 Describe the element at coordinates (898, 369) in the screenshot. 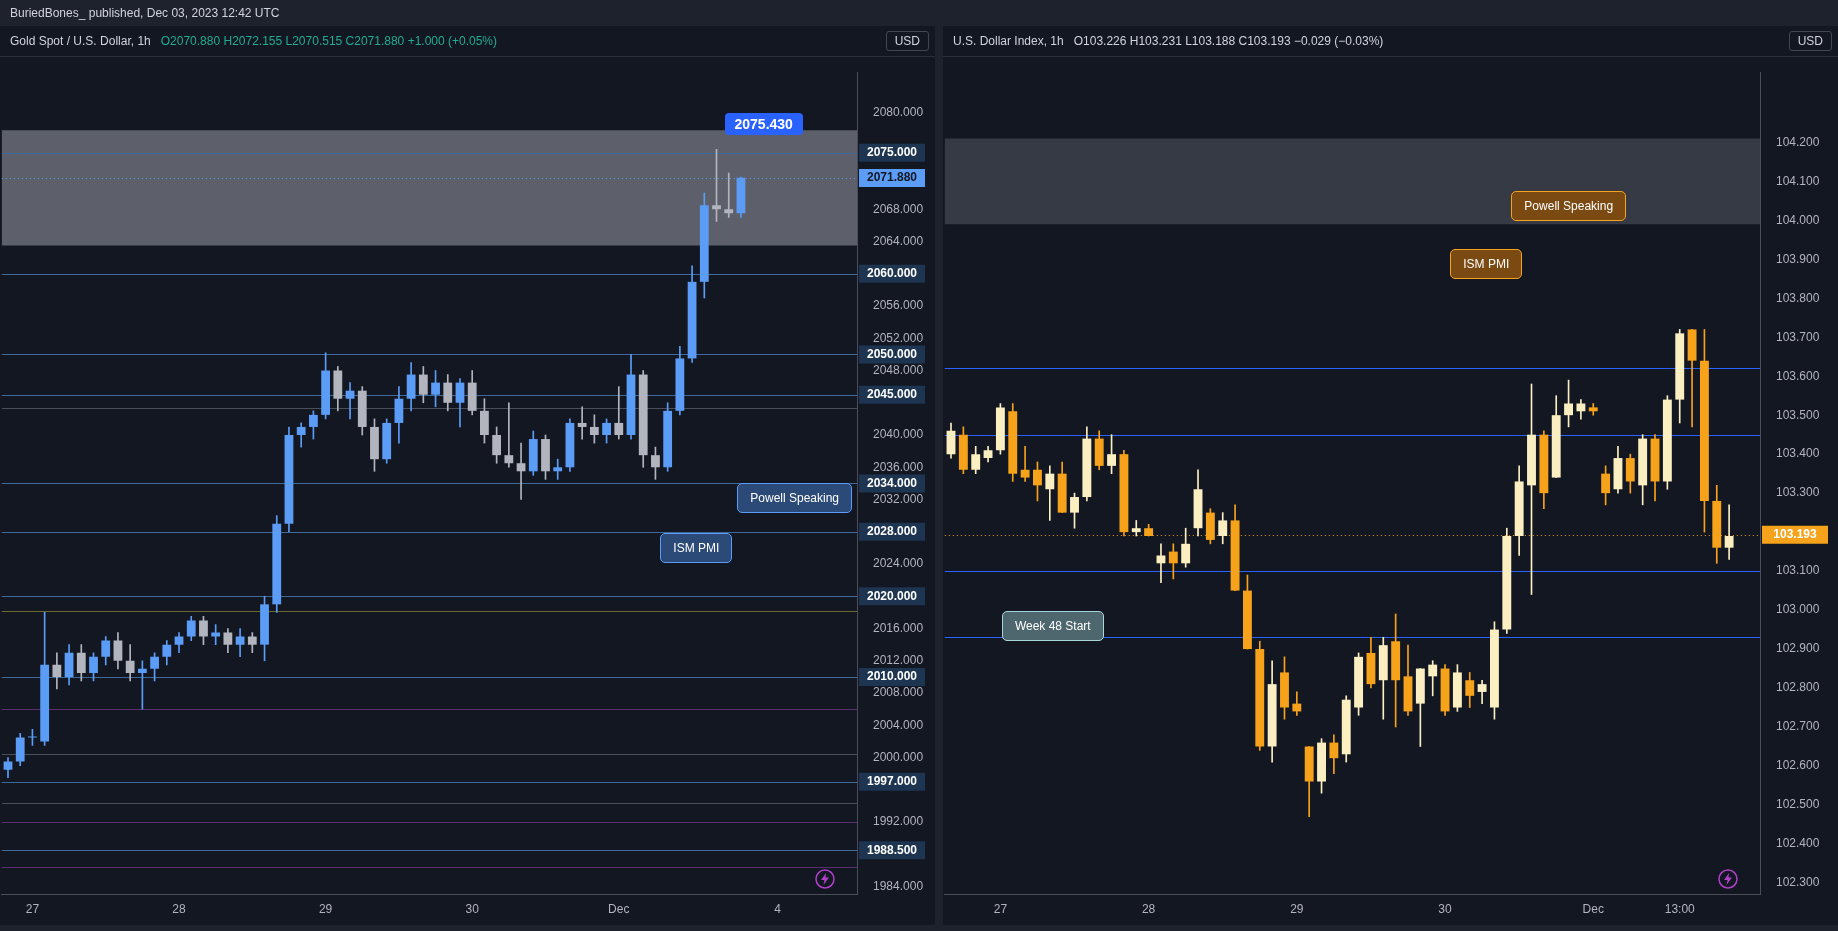

I see `y-tick-label: 2048.000` at that location.